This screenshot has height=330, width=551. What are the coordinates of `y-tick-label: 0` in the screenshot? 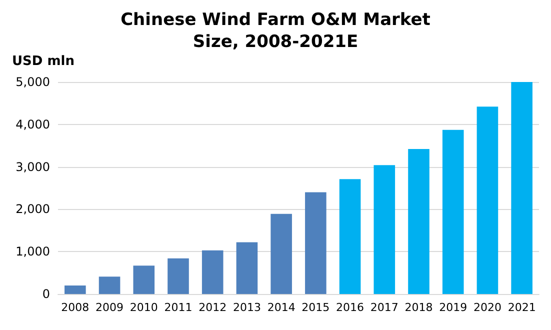 It's located at (46, 294).